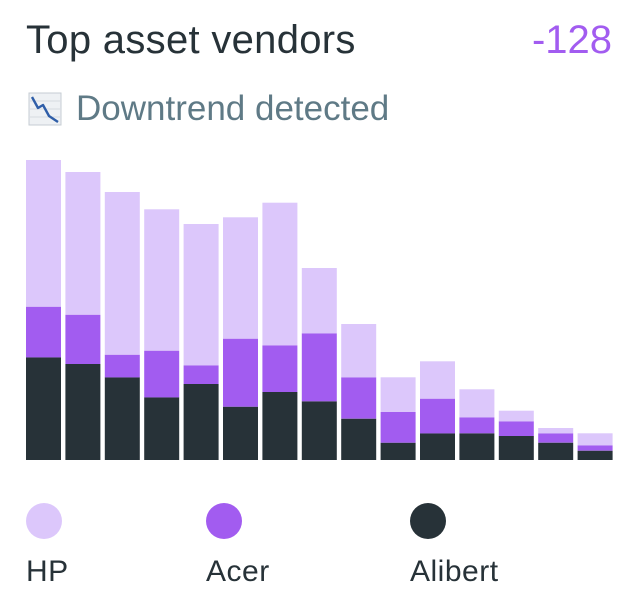 The image size is (644, 613). What do you see at coordinates (45, 109) in the screenshot?
I see `chart-decreasing-icon` at bounding box center [45, 109].